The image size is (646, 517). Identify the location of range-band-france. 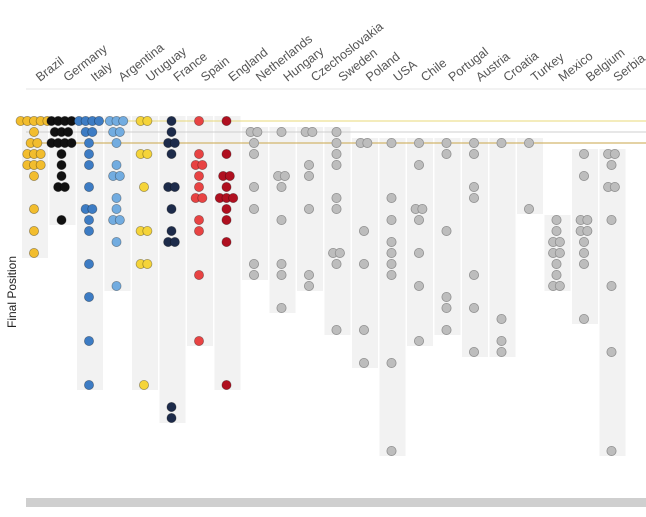
(172, 269).